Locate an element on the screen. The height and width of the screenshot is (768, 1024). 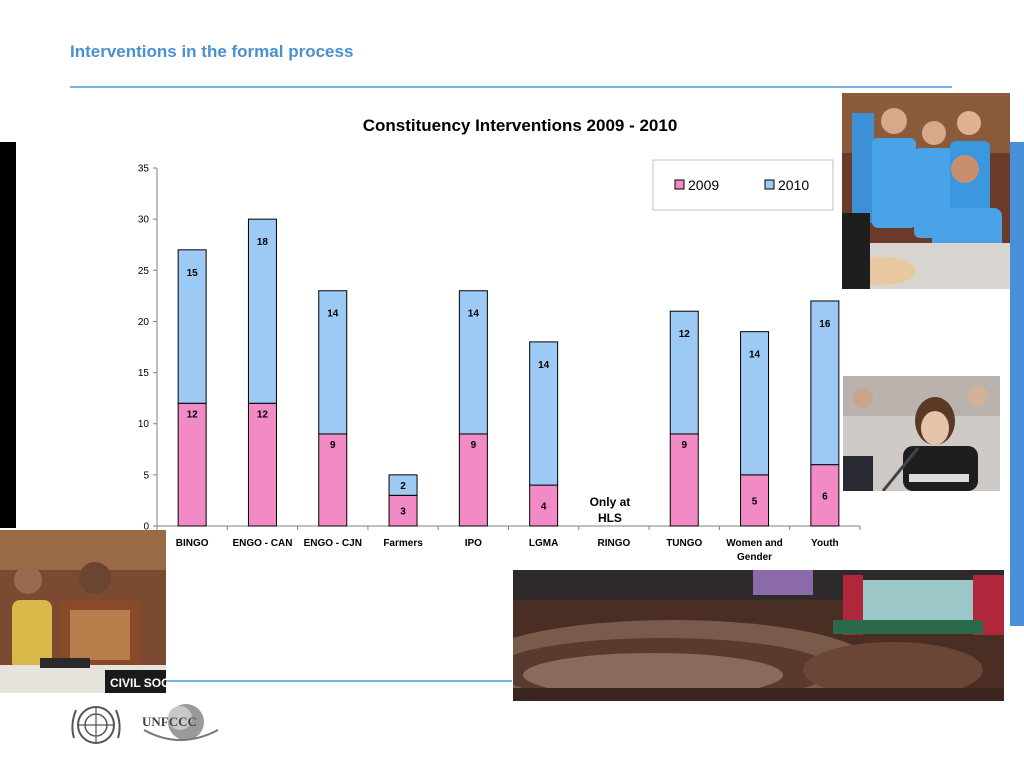
youth-delegates-photo is located at coordinates (926, 191).